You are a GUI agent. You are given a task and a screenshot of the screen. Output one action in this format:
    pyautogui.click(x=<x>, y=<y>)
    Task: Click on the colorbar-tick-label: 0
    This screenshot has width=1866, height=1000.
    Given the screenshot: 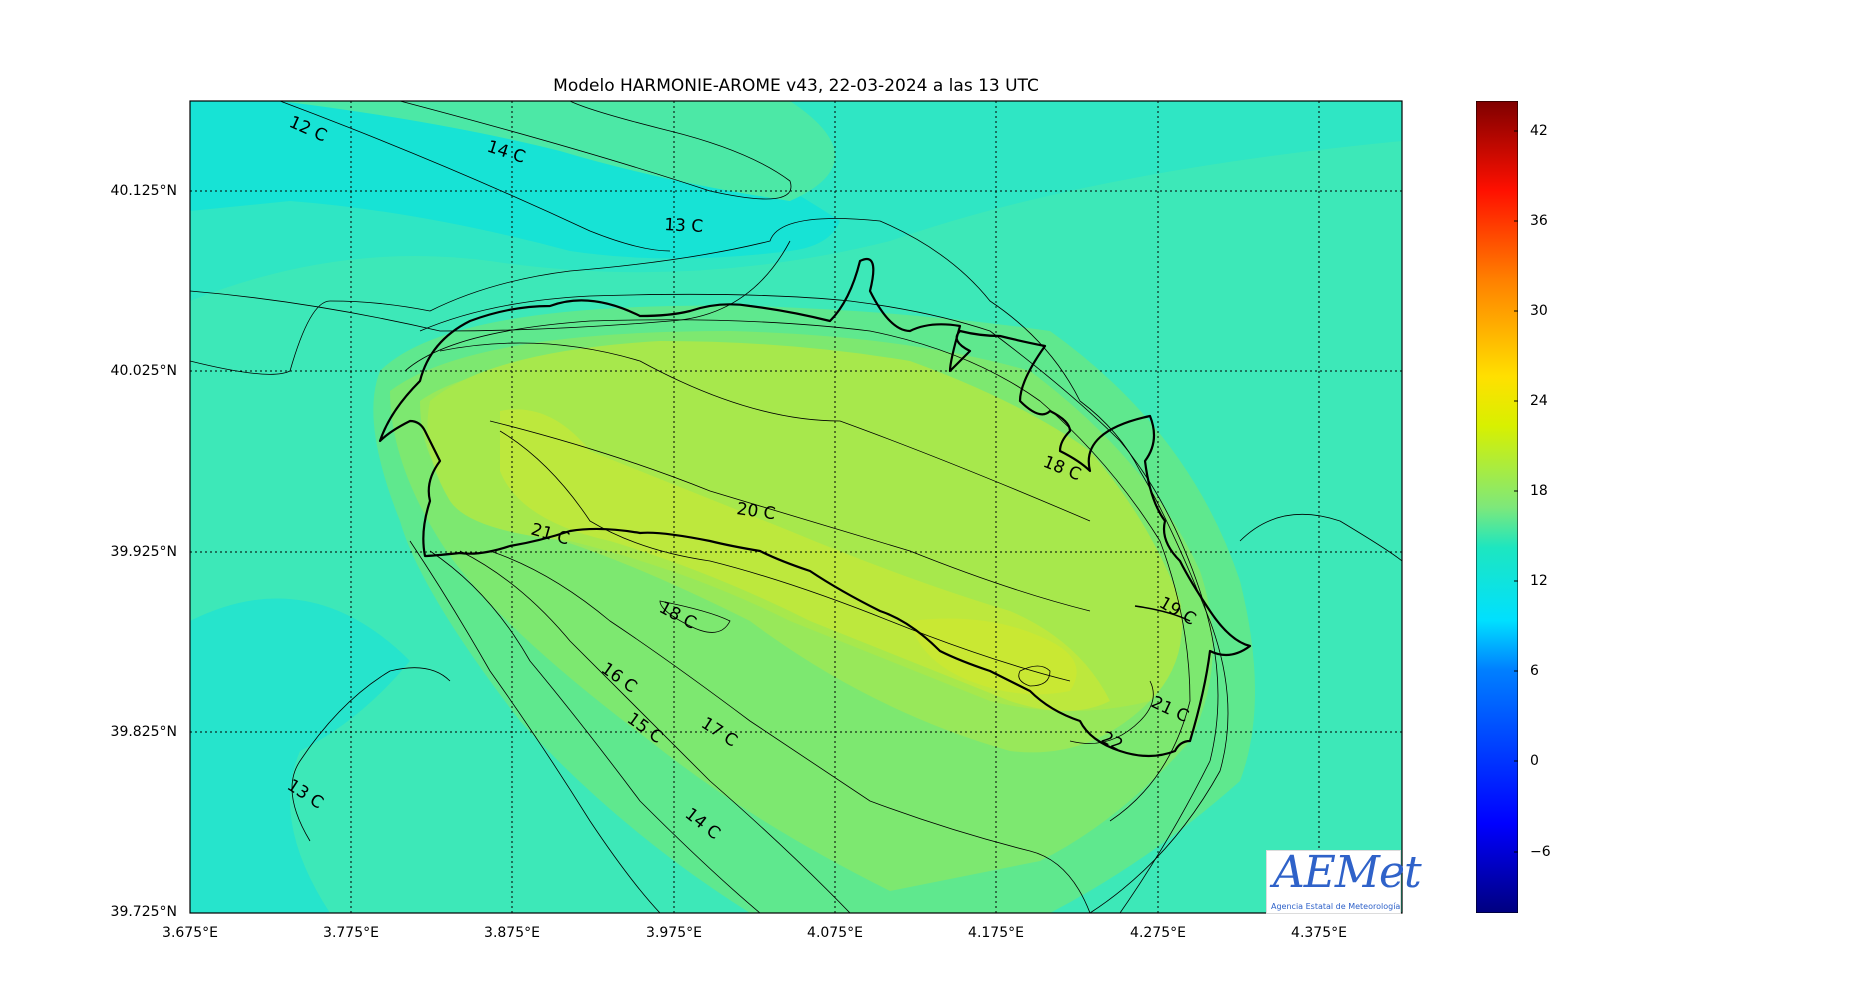 What is the action you would take?
    pyautogui.click(x=1534, y=761)
    